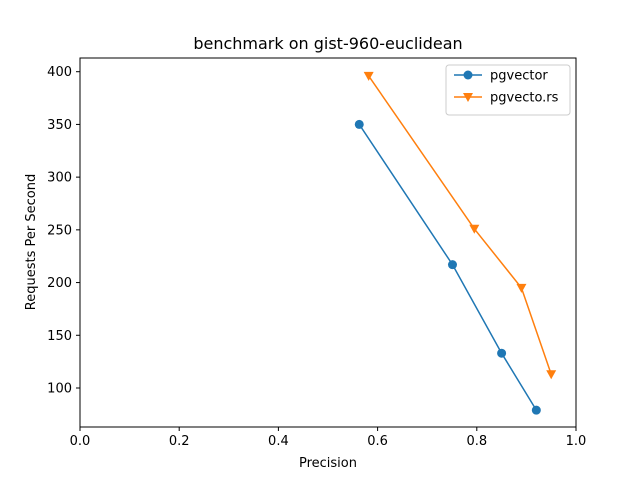  What do you see at coordinates (576, 441) in the screenshot?
I see `x-tick-label: 1.0` at bounding box center [576, 441].